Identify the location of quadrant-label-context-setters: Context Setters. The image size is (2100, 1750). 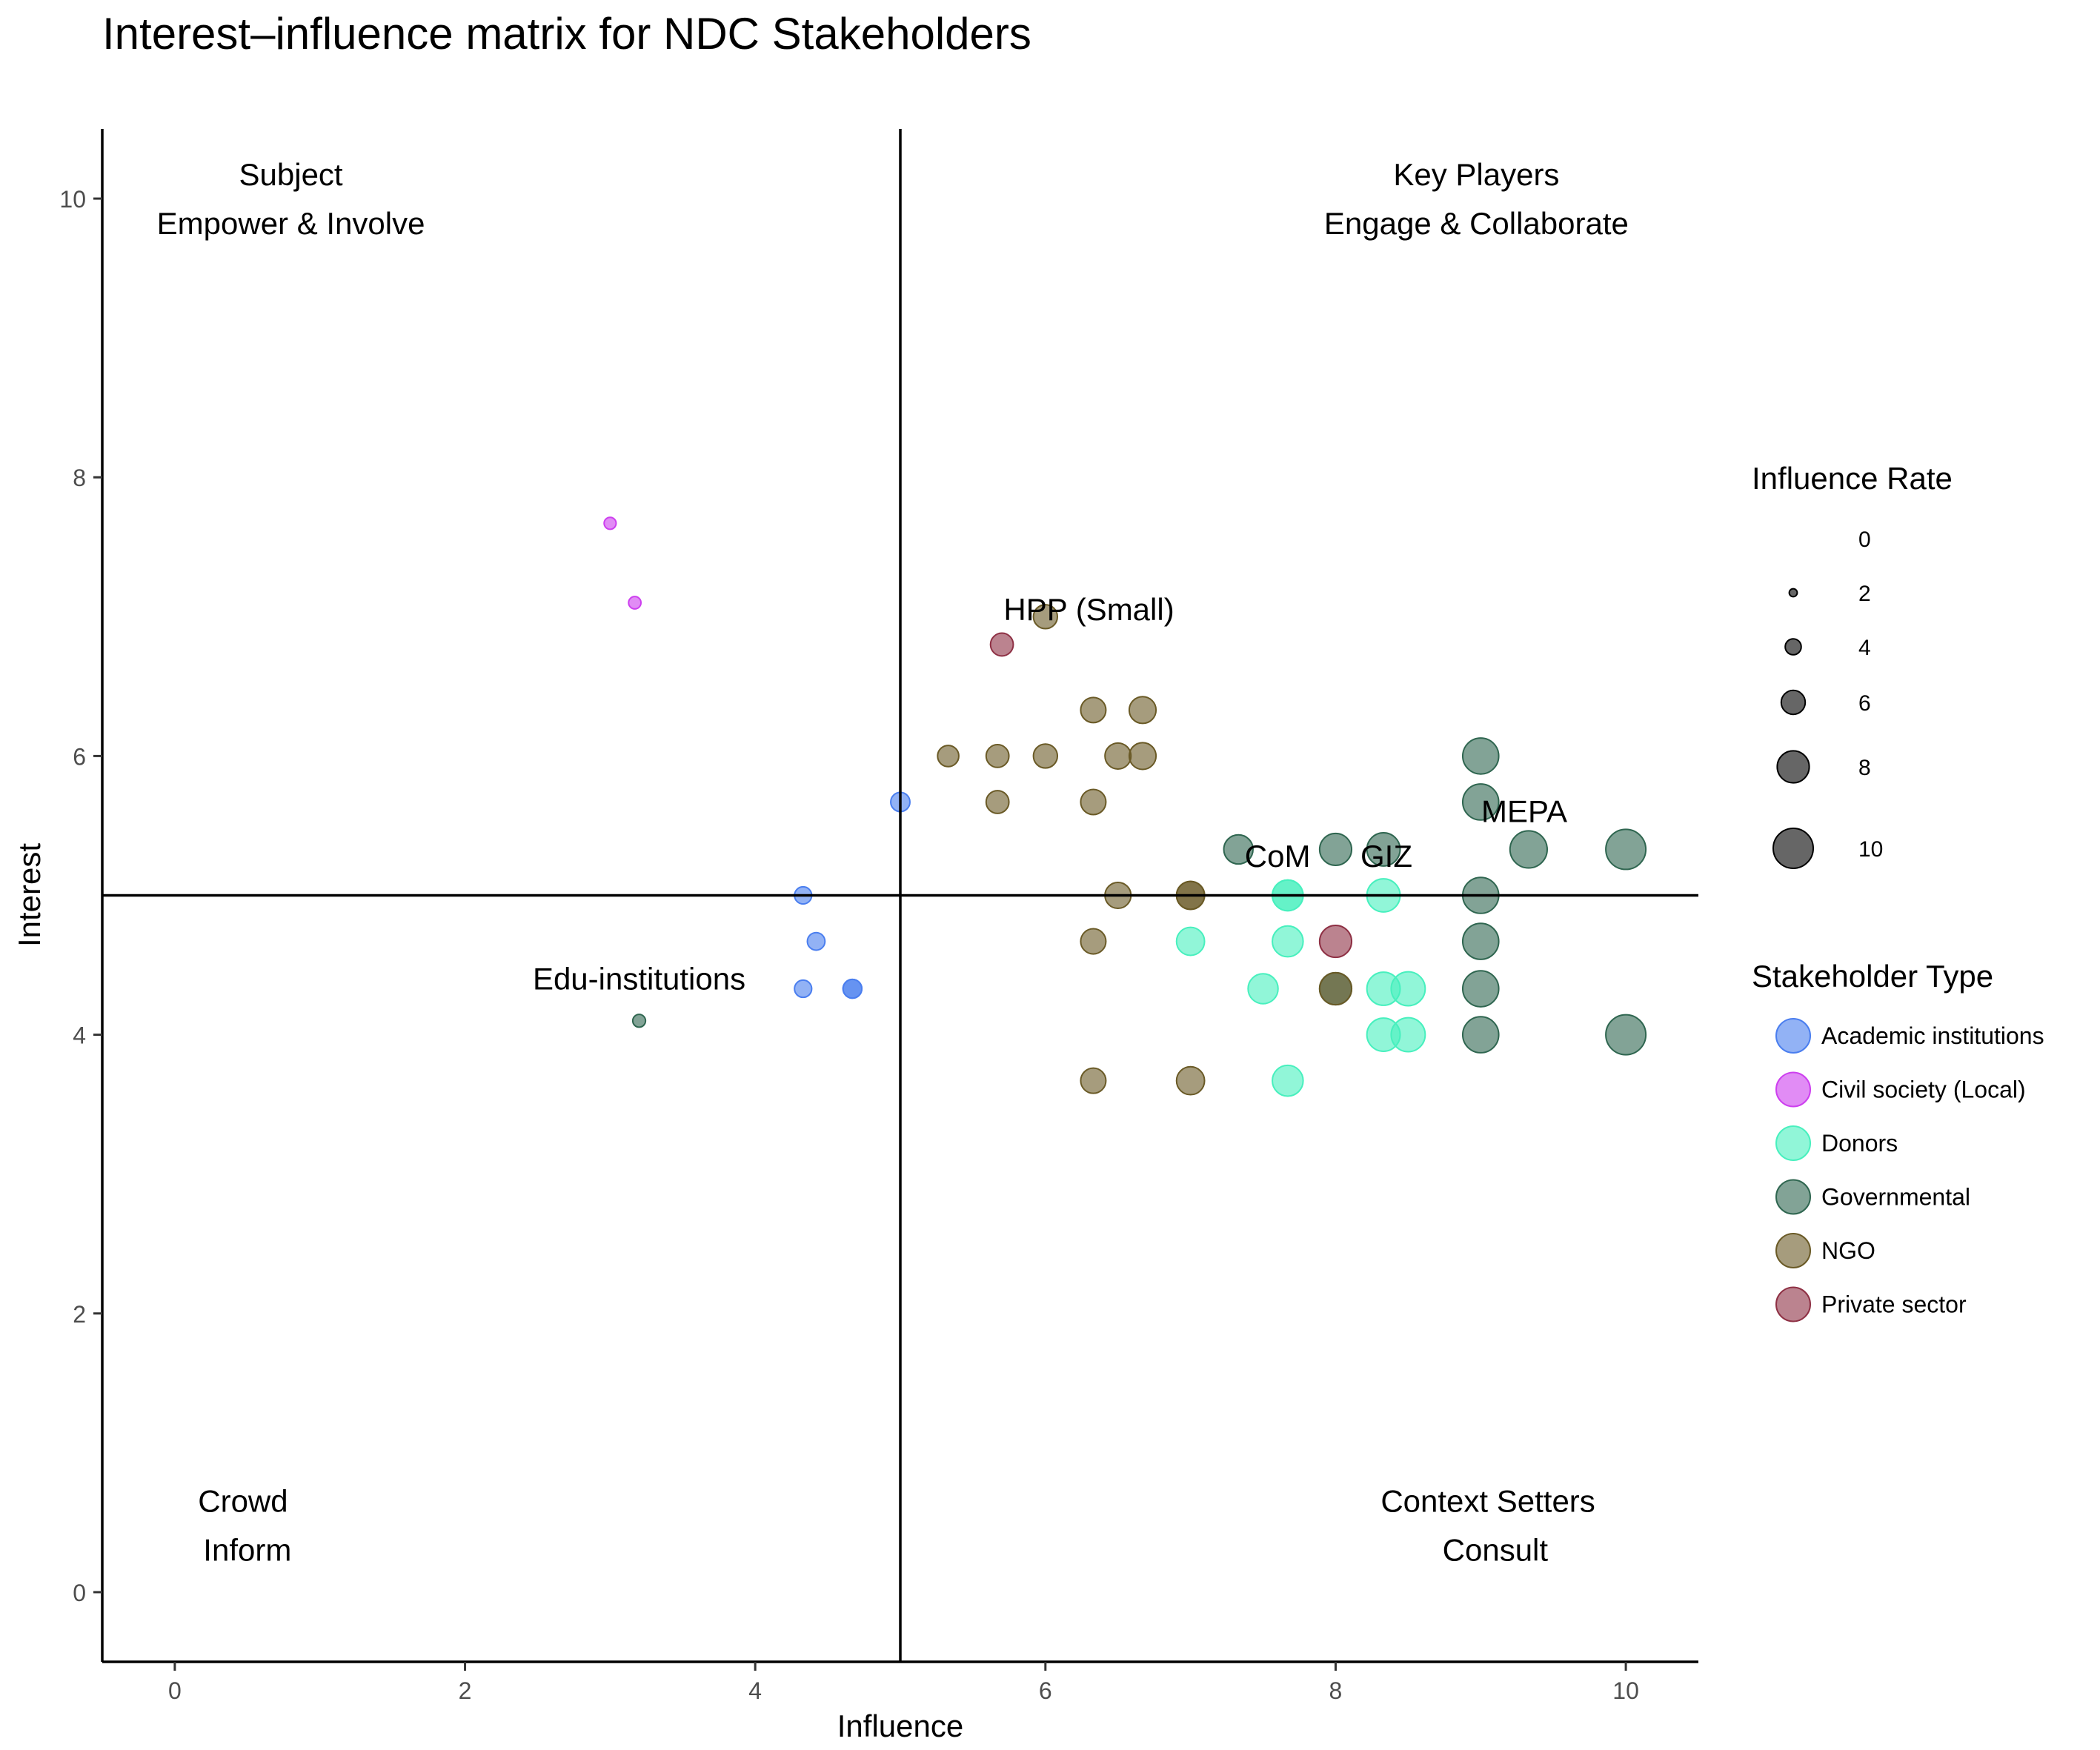
(1488, 1501).